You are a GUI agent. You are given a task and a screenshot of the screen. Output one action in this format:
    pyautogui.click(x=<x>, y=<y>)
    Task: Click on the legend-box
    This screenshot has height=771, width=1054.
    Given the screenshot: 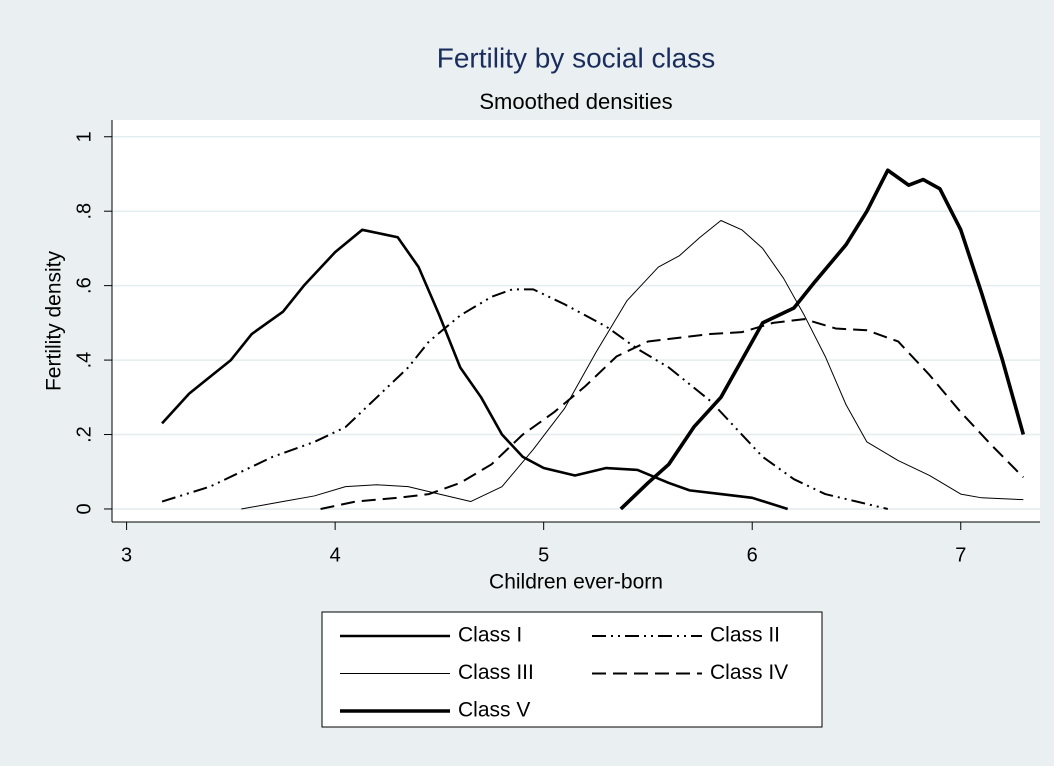 What is the action you would take?
    pyautogui.click(x=572, y=669)
    